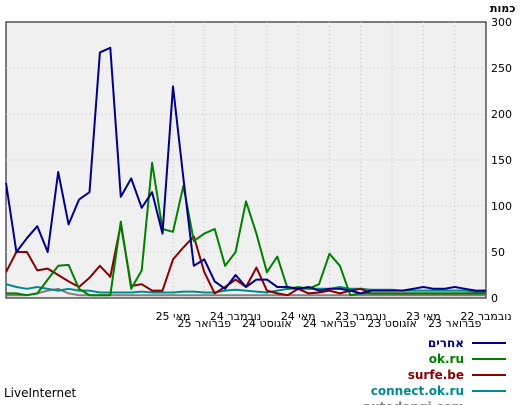 The image size is (520, 405). I want to click on y-tick-label: 100, so click(501, 206).